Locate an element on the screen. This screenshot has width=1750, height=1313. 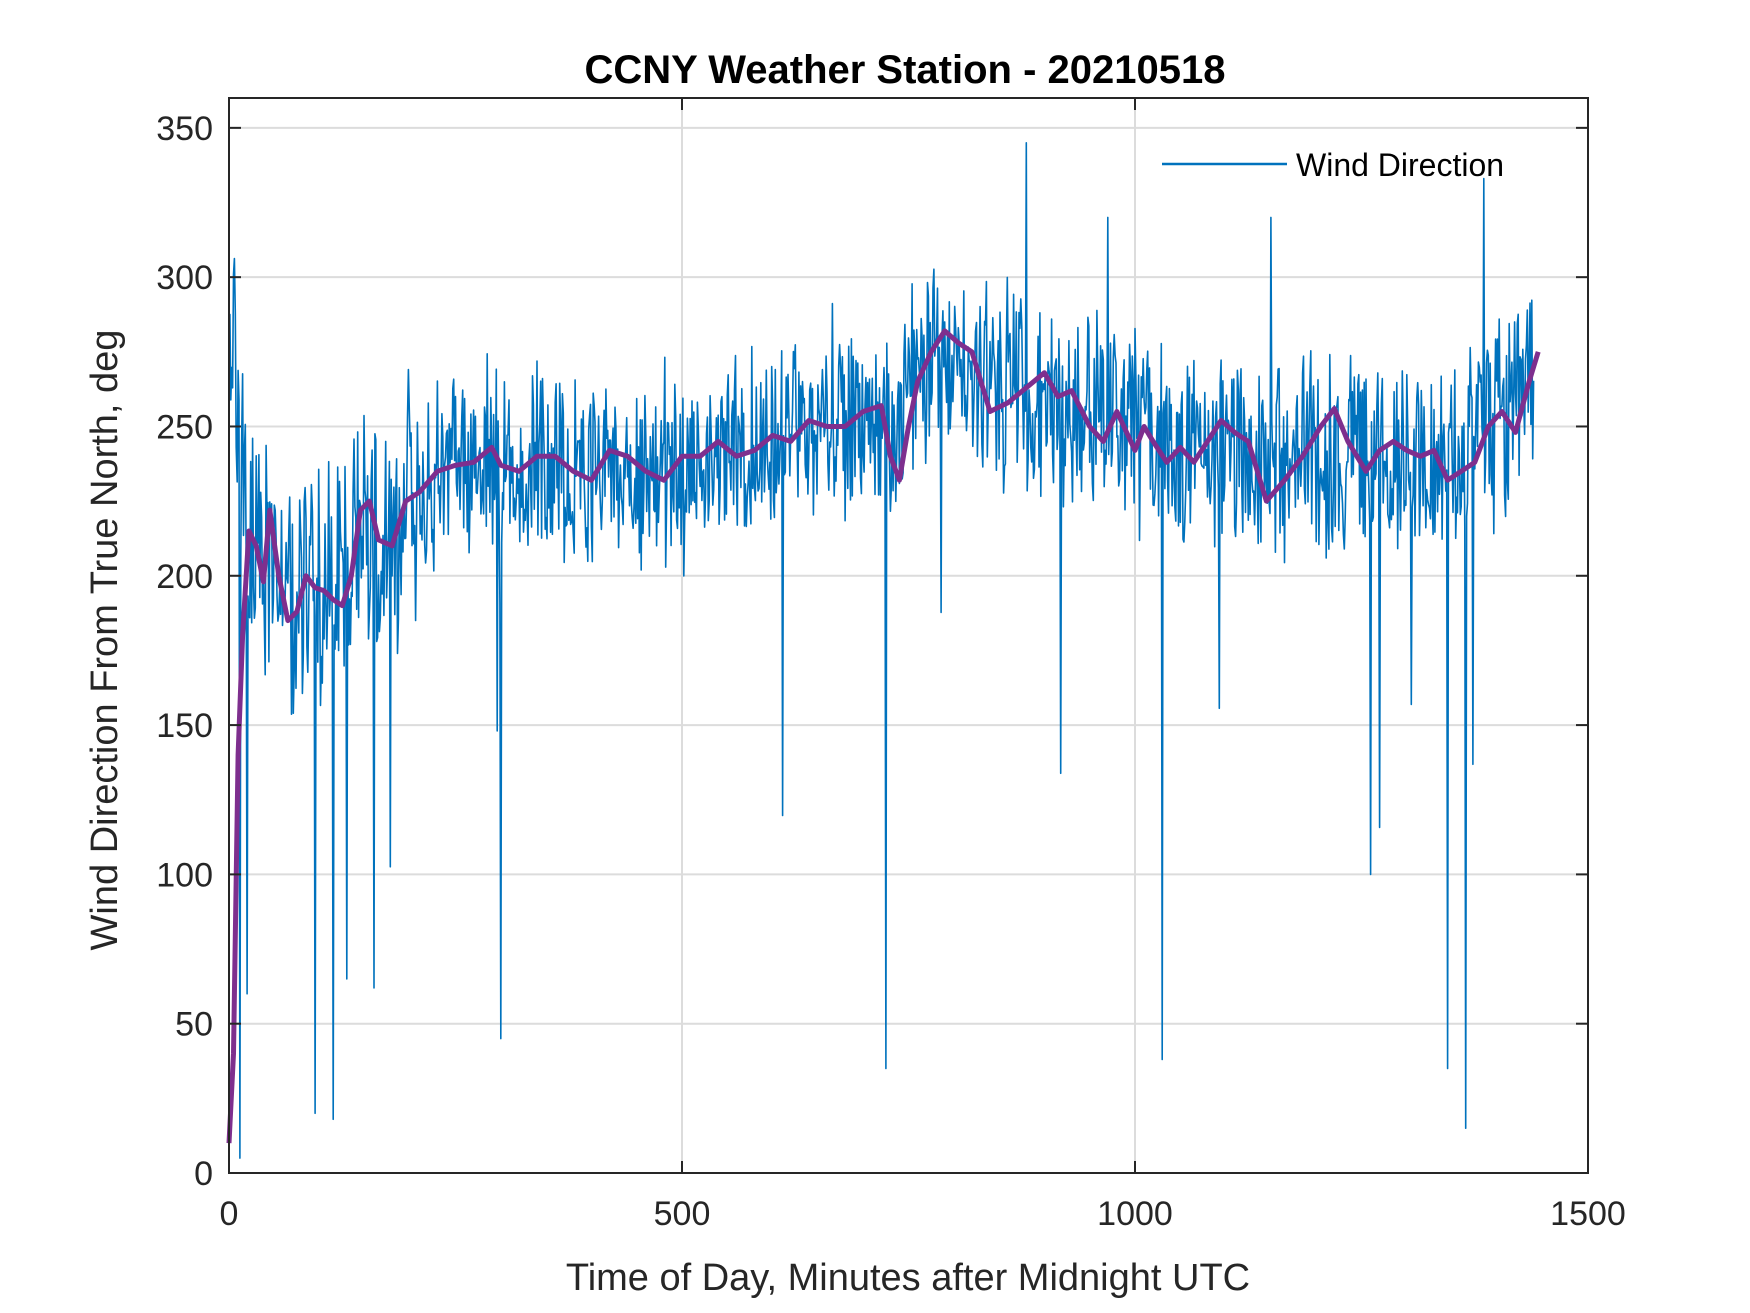
legend-label-wind-direction: Wind Direction is located at coordinates (1400, 165).